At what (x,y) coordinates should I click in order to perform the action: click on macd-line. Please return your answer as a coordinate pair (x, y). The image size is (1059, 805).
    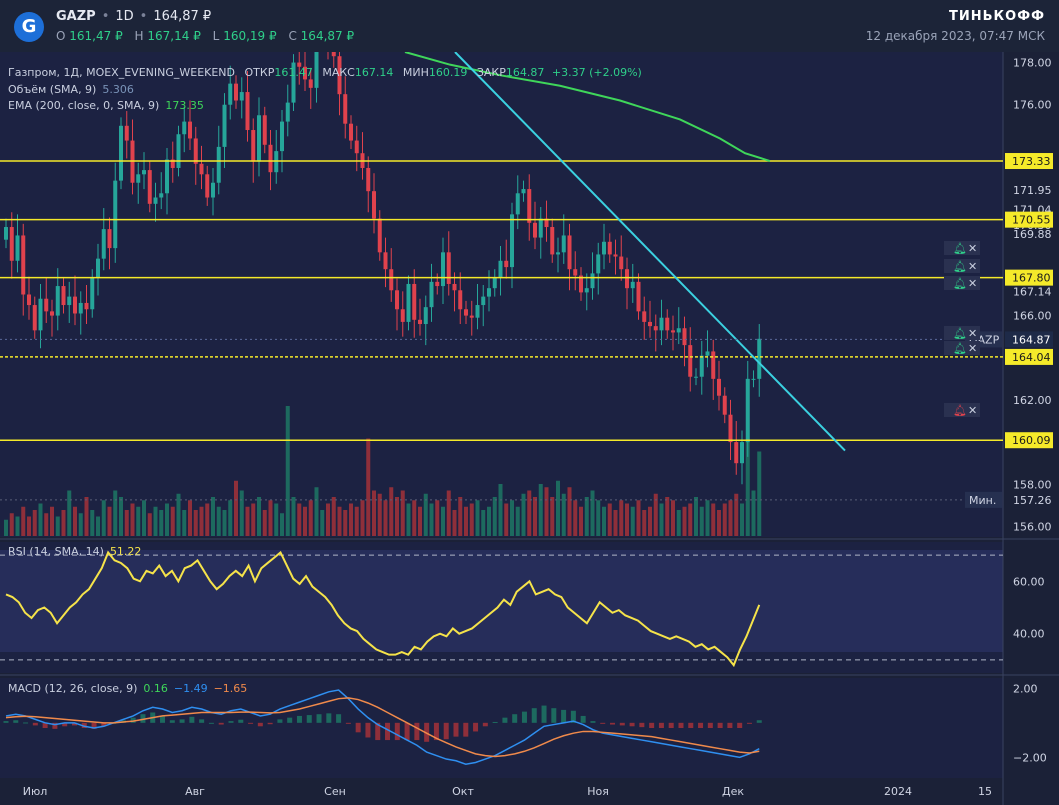
    Looking at the image, I should click on (382, 727).